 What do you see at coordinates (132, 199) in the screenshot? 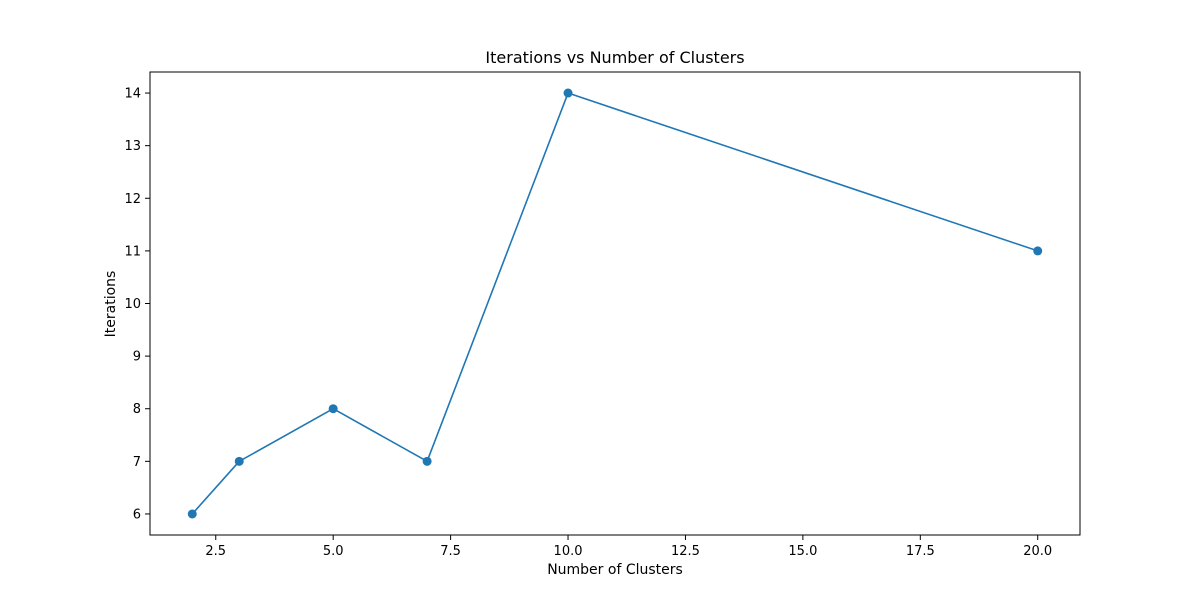
I see `y-tick-label: 12` at bounding box center [132, 199].